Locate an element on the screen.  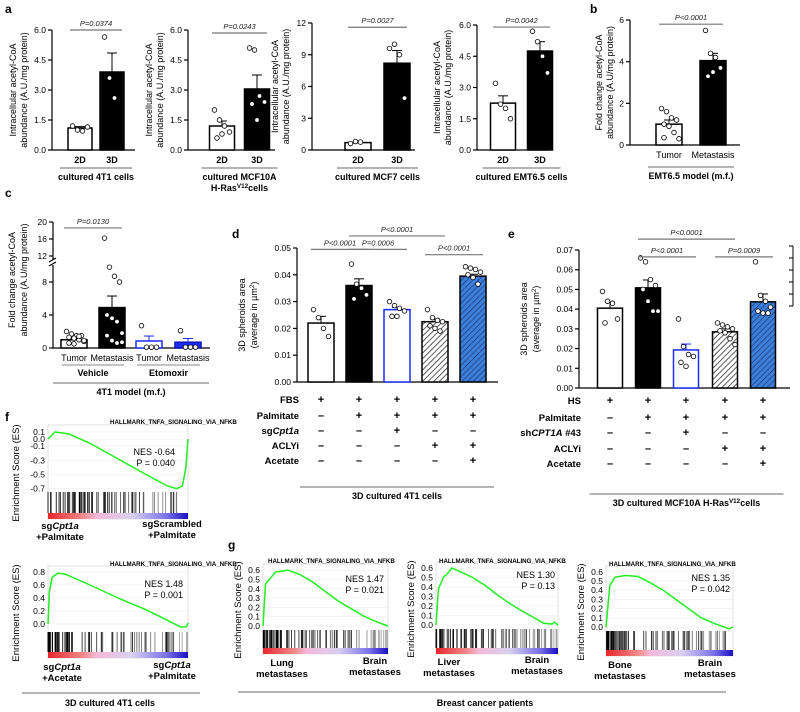
y-tick-label: -0.3 is located at coordinates (37, 460).